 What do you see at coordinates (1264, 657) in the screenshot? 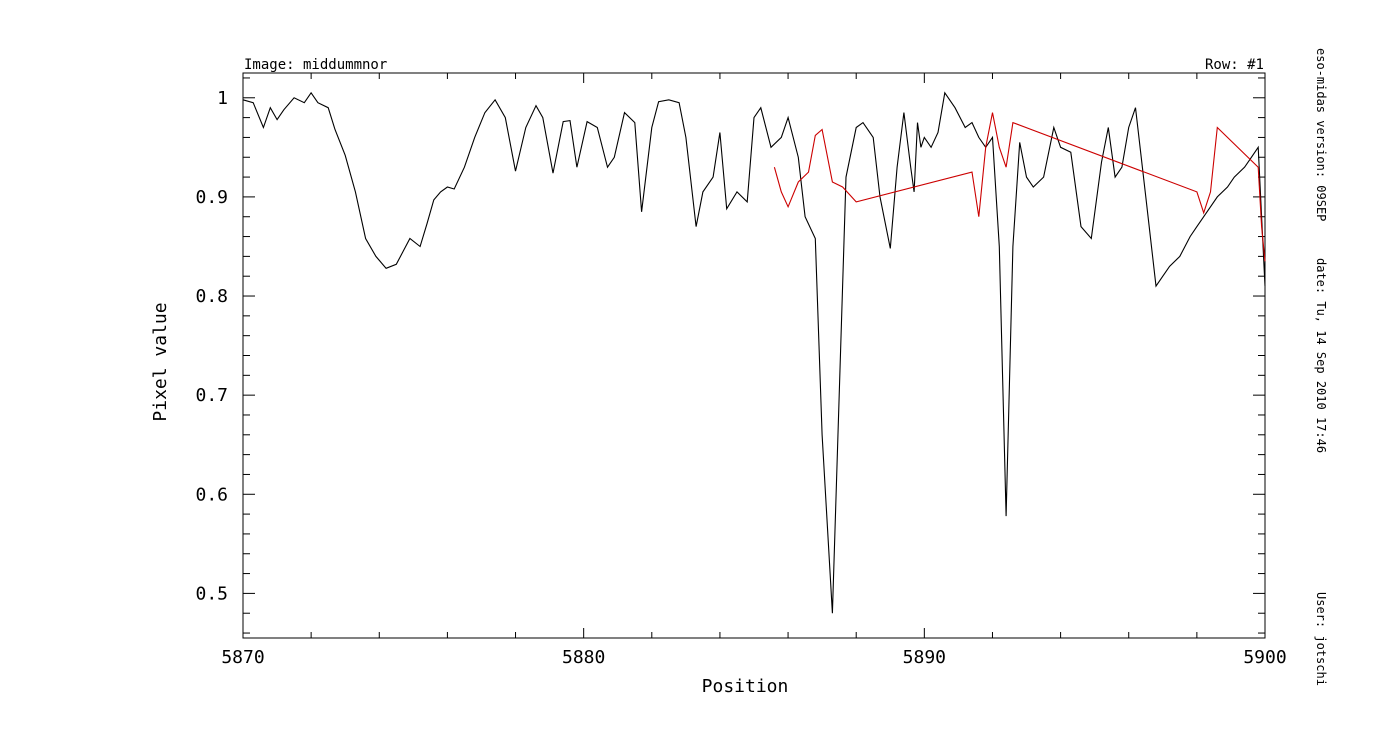
I see `x-tick-label: 5900` at bounding box center [1264, 657].